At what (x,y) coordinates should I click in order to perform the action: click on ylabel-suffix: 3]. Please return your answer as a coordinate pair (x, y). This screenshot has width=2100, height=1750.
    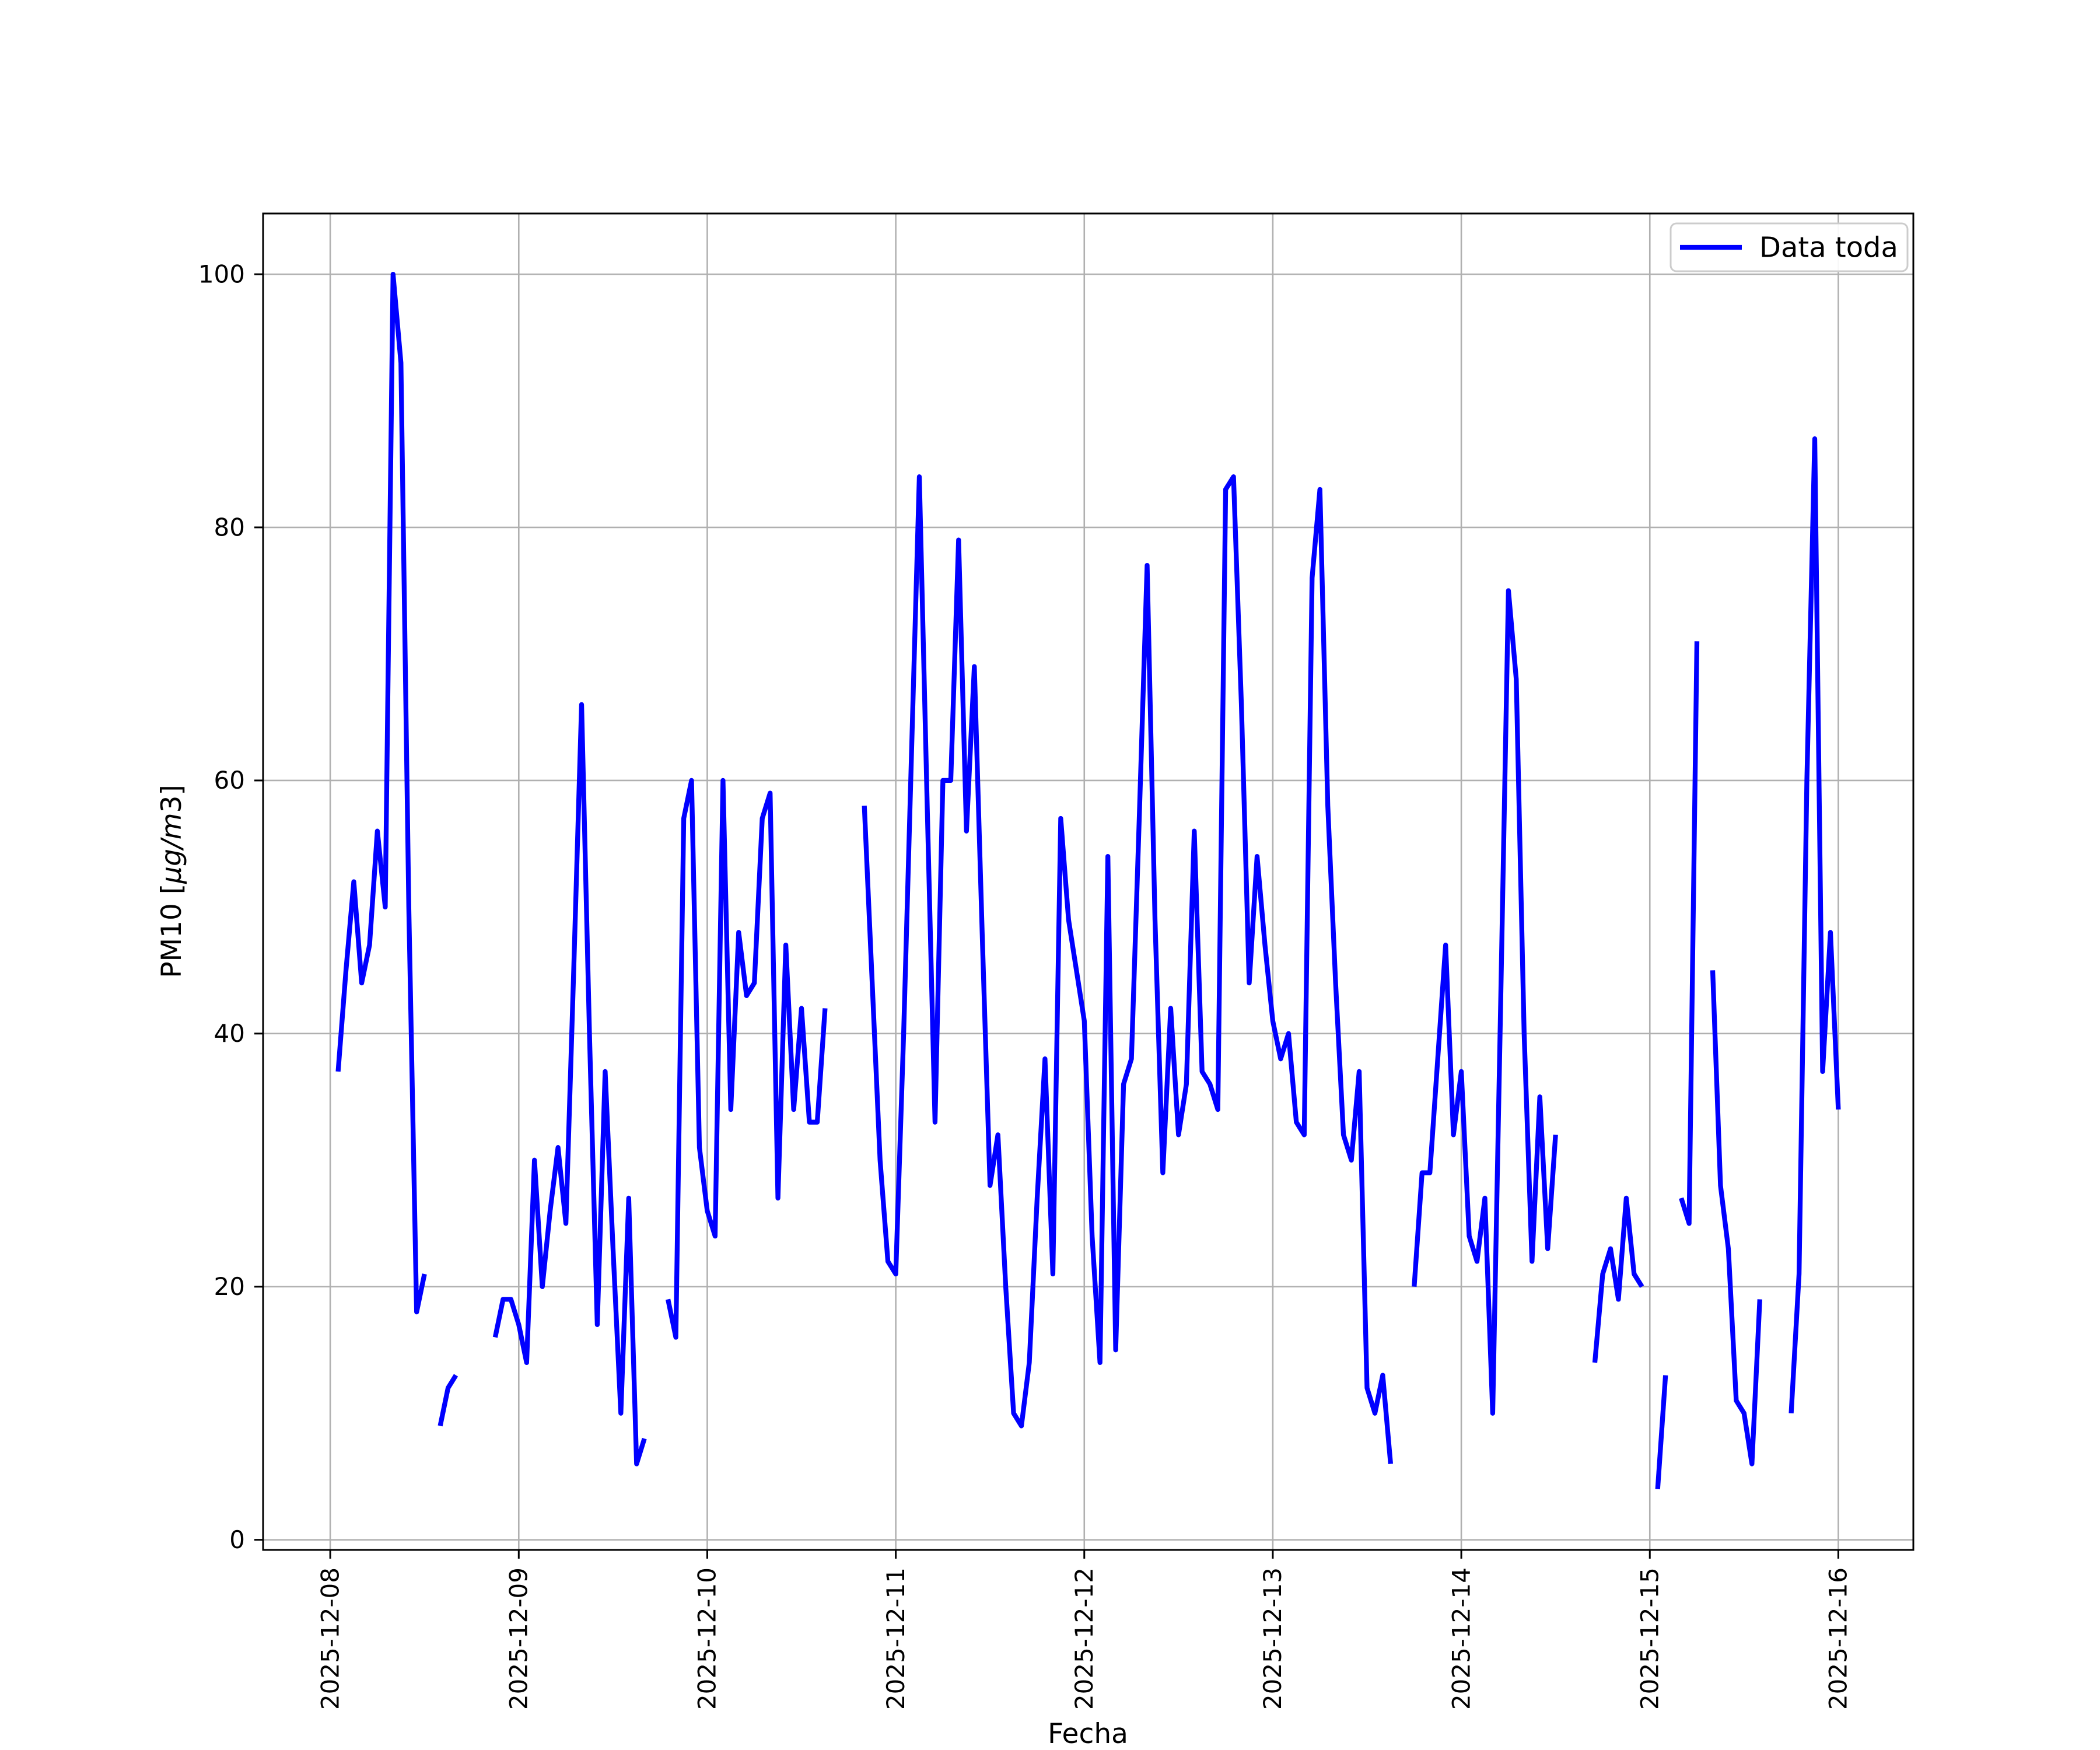
    Looking at the image, I should click on (172, 799).